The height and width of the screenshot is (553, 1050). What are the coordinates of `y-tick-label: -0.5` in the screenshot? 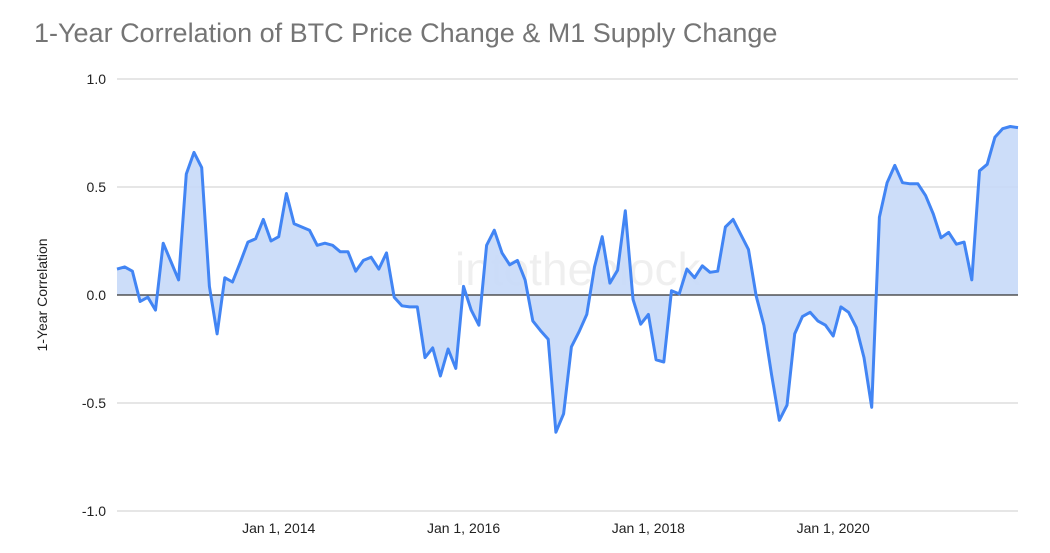 It's located at (94, 403).